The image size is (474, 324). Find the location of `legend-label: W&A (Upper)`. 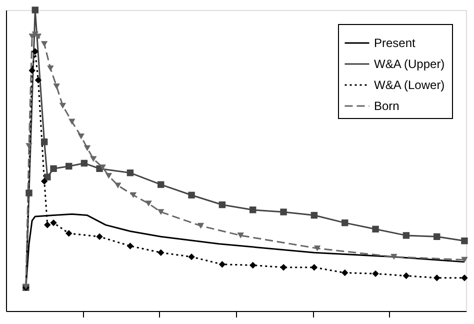

legend-label: W&A (Upper) is located at coordinates (409, 64).